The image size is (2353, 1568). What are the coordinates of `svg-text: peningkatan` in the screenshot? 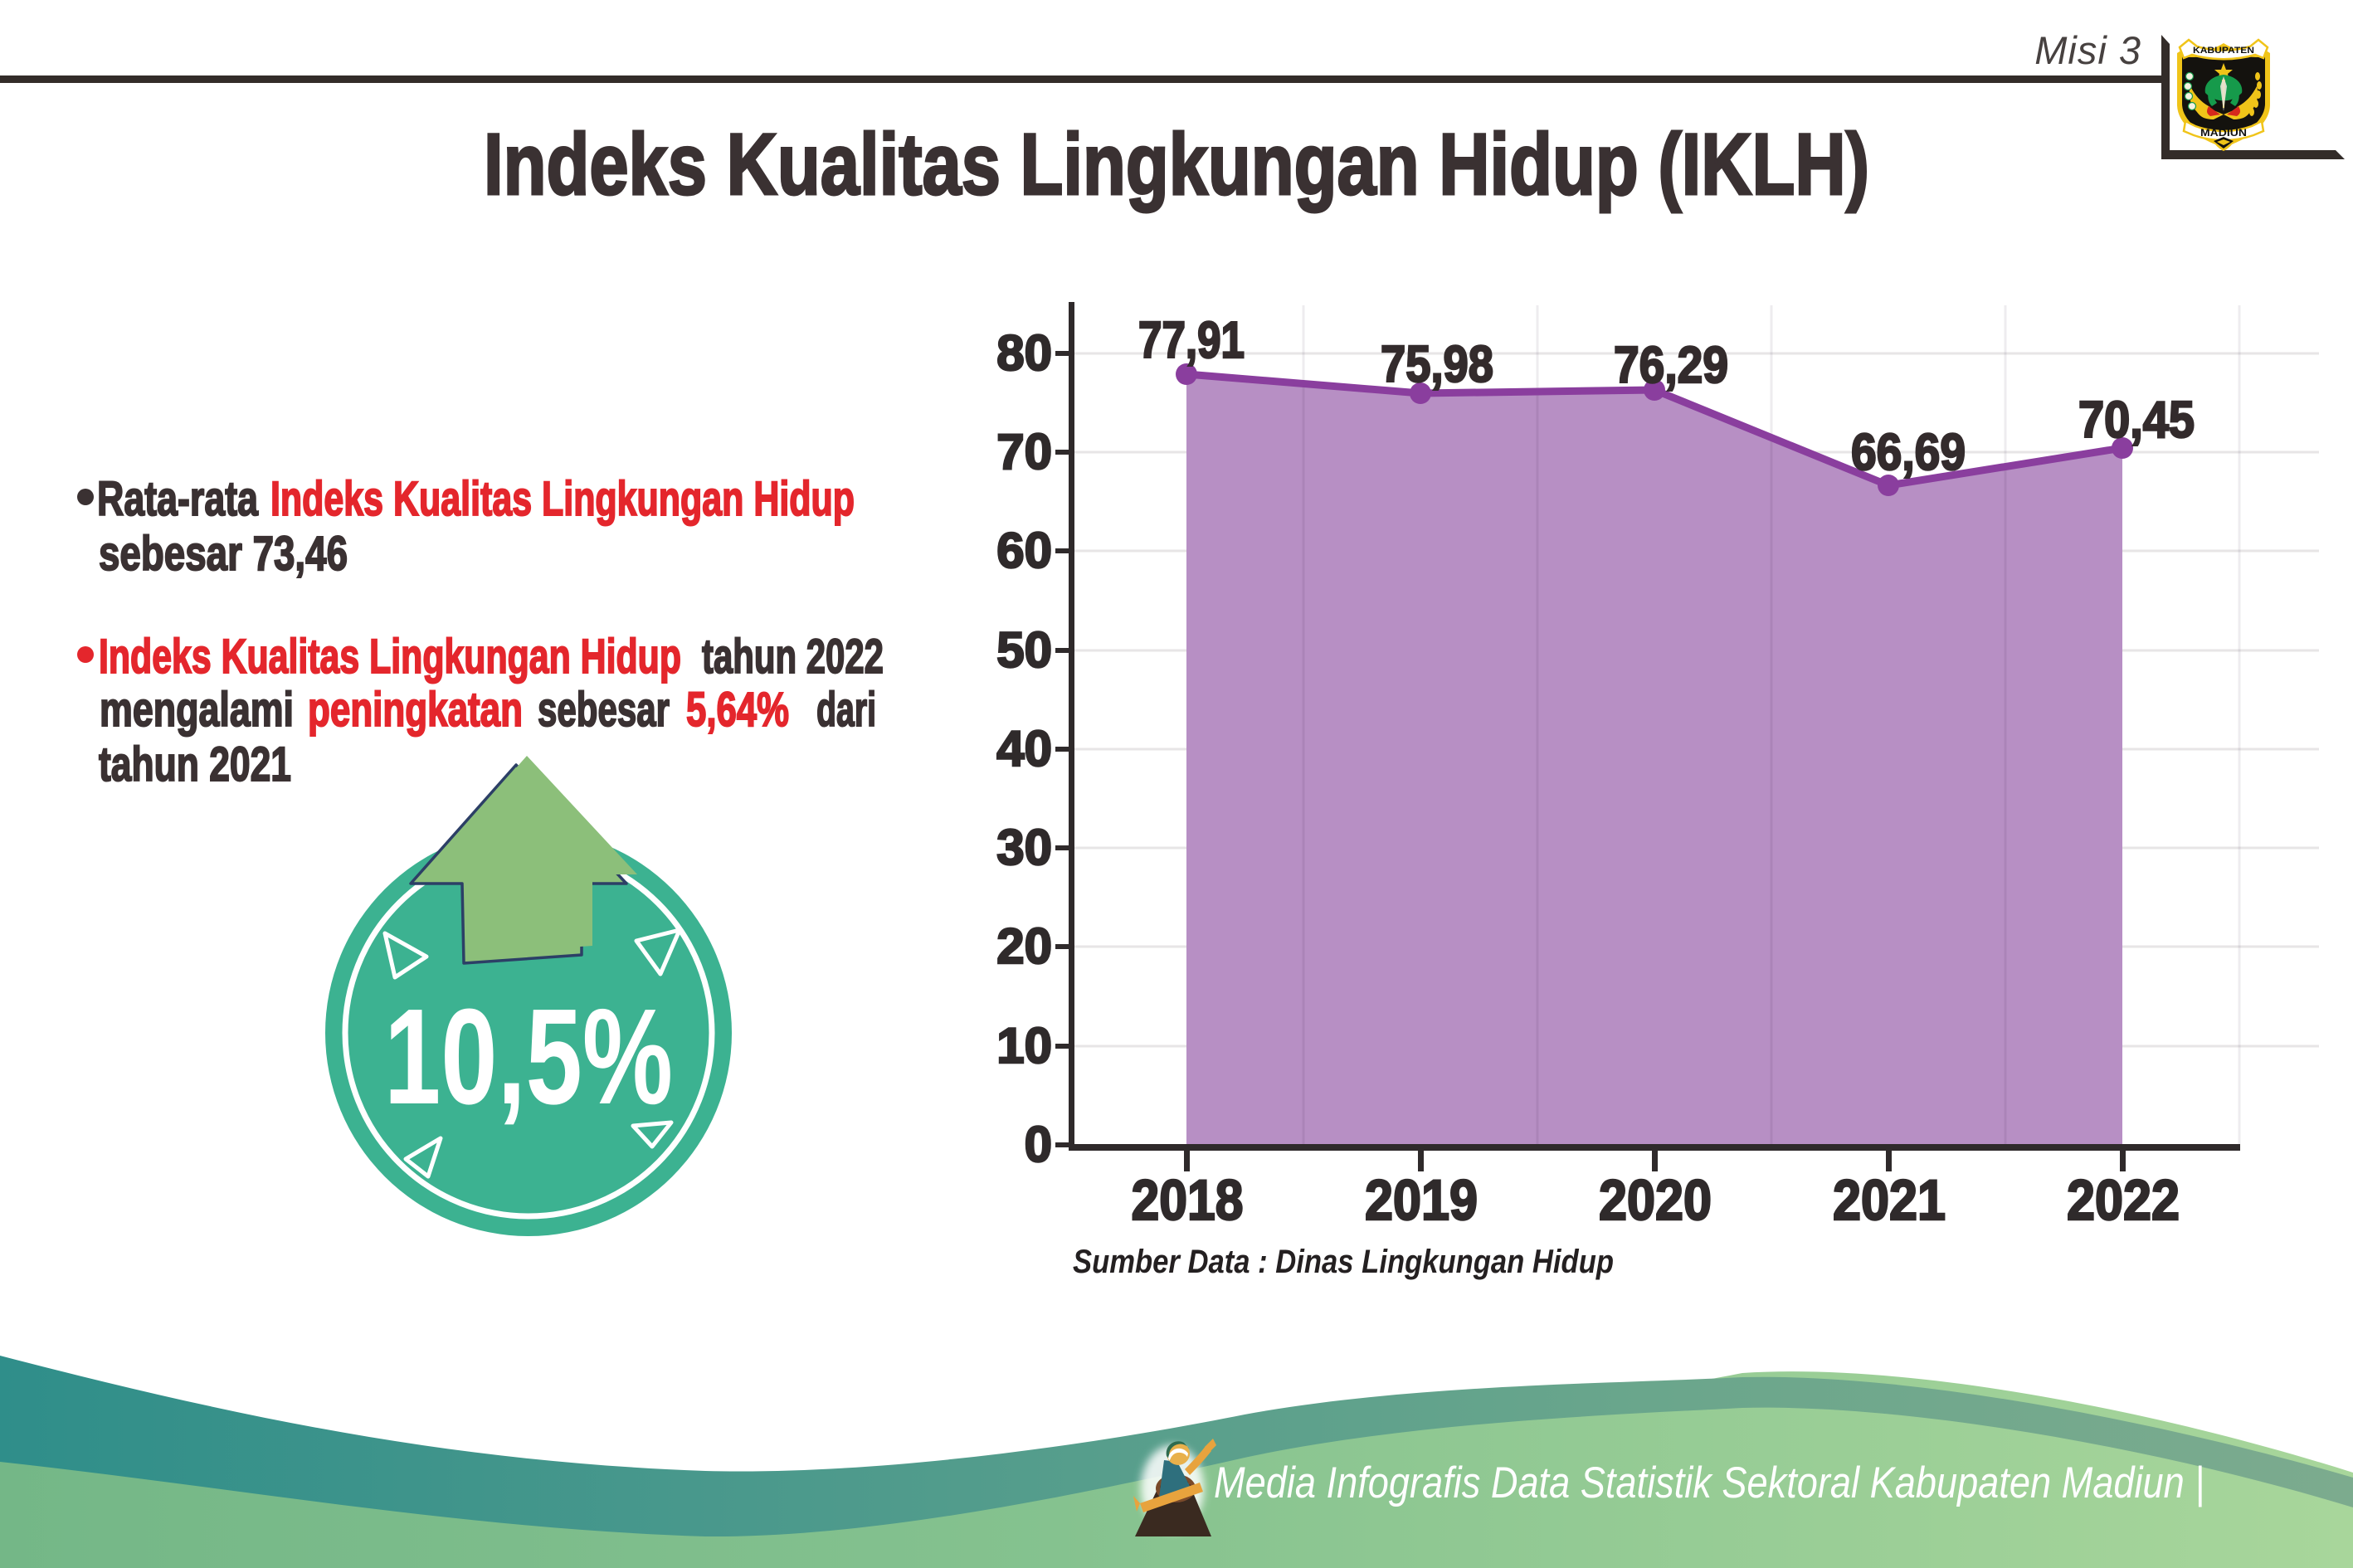 It's located at (415, 710).